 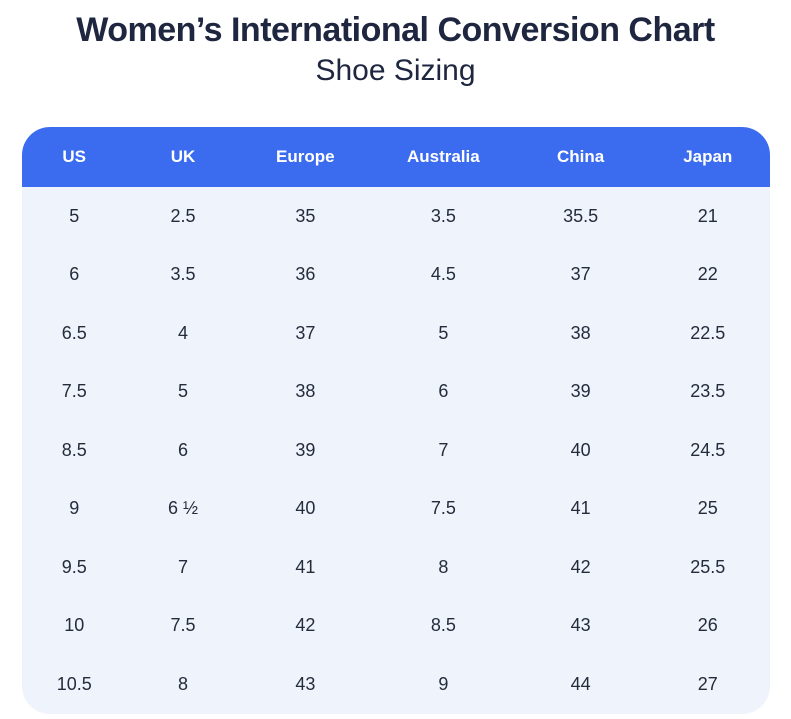 What do you see at coordinates (395, 391) in the screenshot?
I see `table-row: 7.5 5 38 6 39 23.5` at bounding box center [395, 391].